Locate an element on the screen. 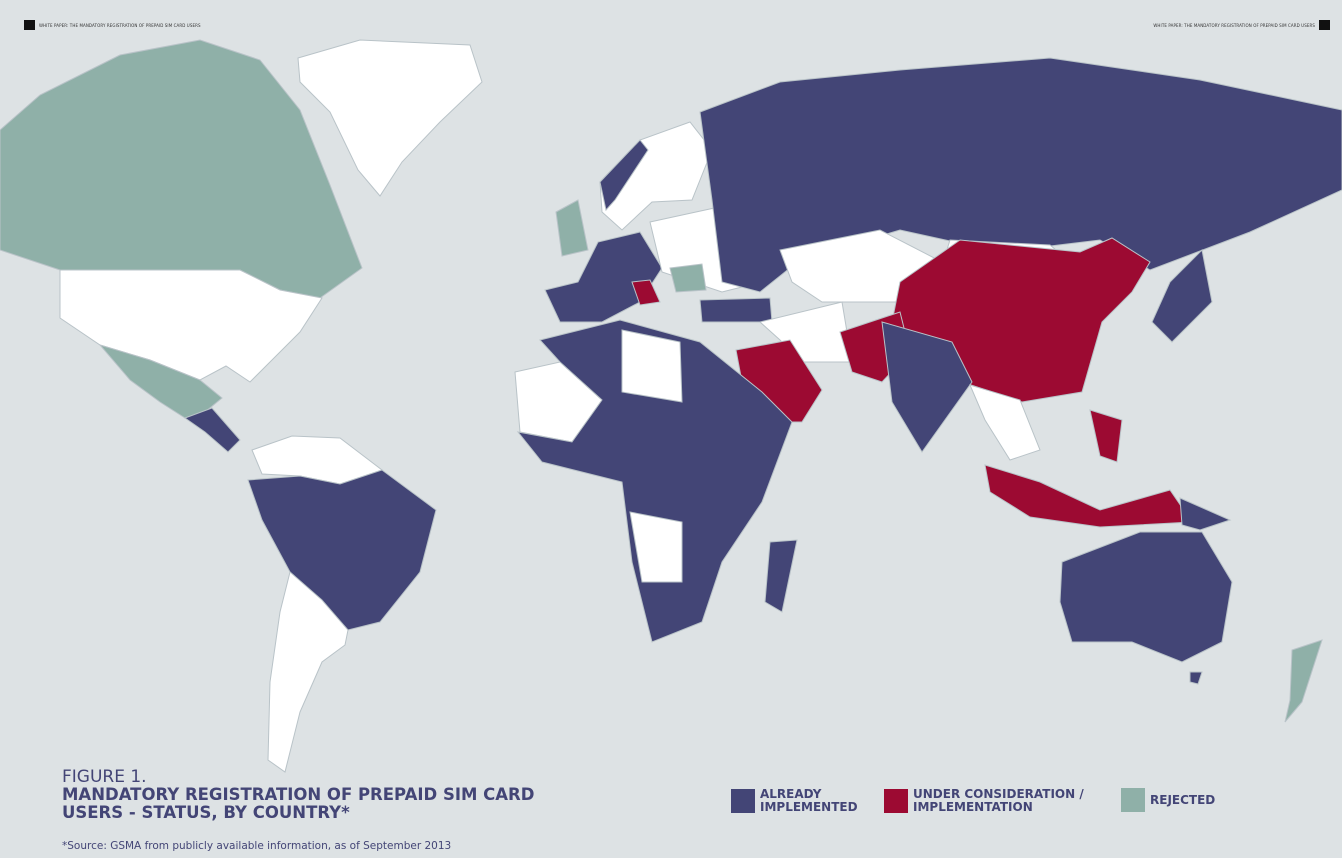  region-africa is located at coordinates (654, 481).